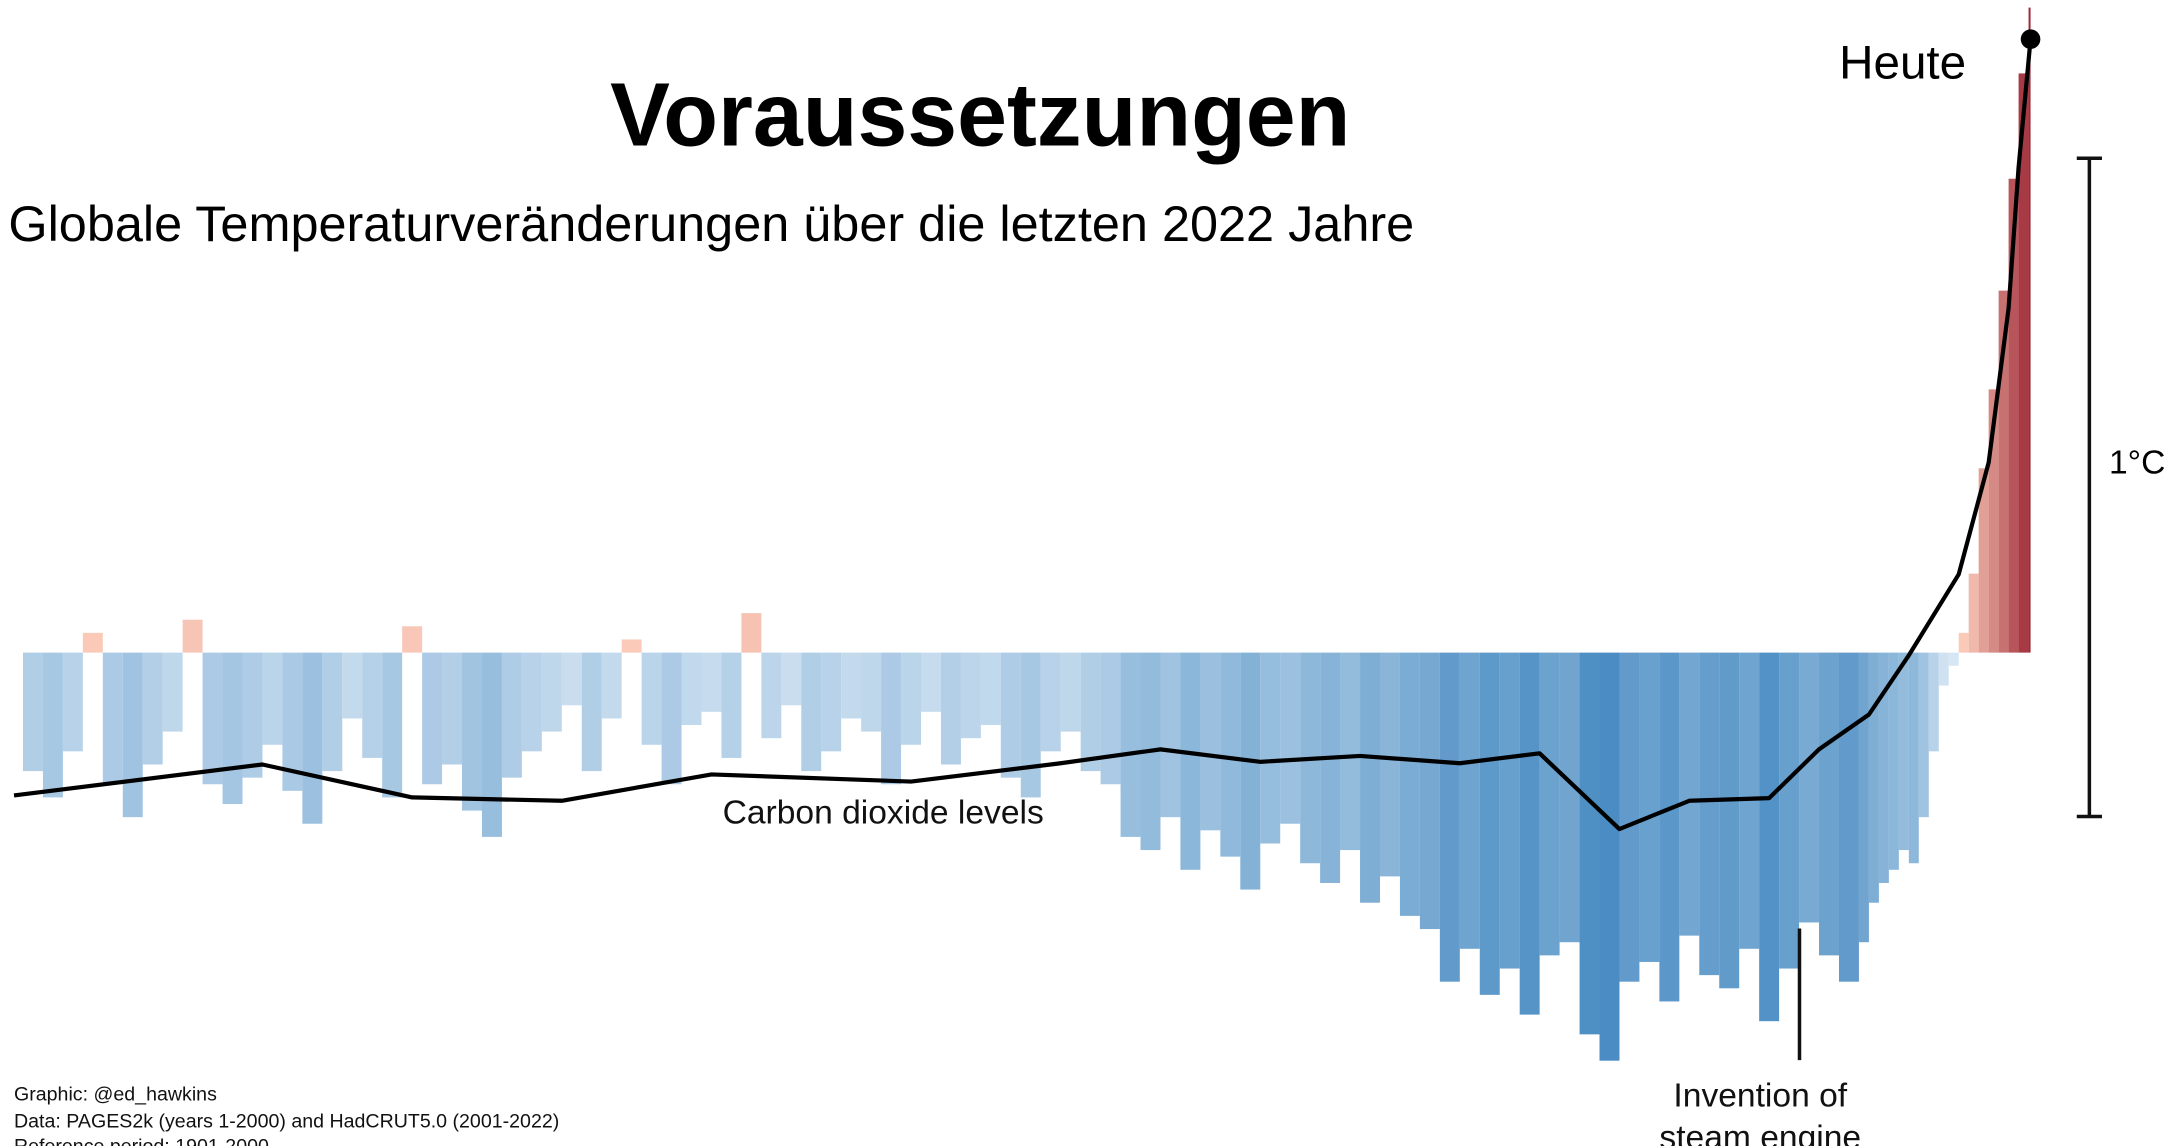  What do you see at coordinates (141, 1141) in the screenshot?
I see `credit: Reference period: 1901-2000` at bounding box center [141, 1141].